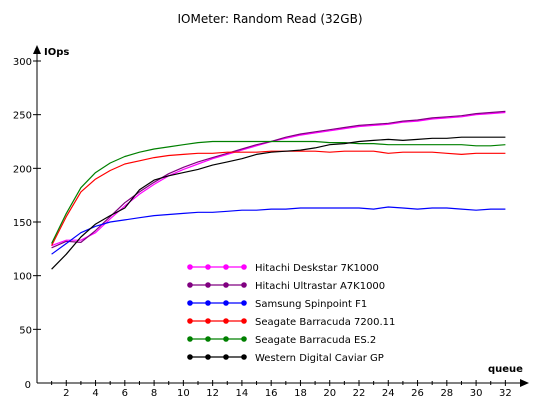  What do you see at coordinates (524, 383) in the screenshot?
I see `x-axis-arrow` at bounding box center [524, 383].